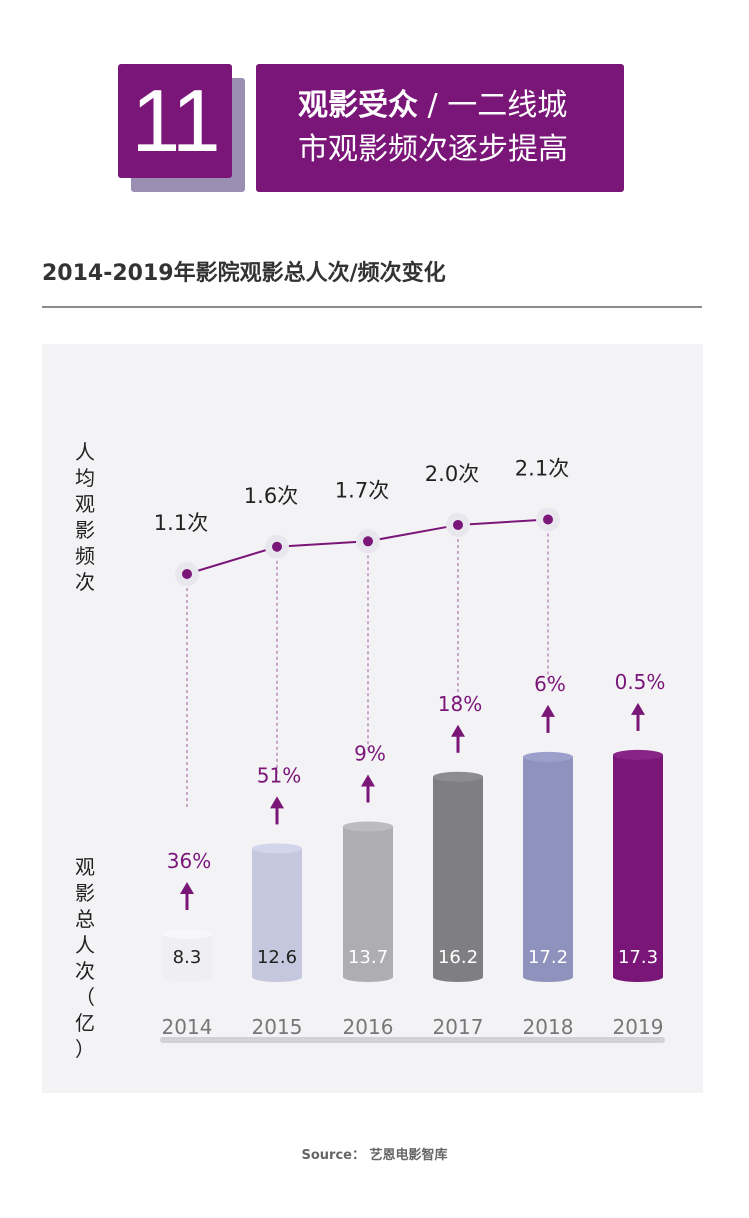 This screenshot has height=1218, width=749. Describe the element at coordinates (638, 868) in the screenshot. I see `bar-2019` at that location.